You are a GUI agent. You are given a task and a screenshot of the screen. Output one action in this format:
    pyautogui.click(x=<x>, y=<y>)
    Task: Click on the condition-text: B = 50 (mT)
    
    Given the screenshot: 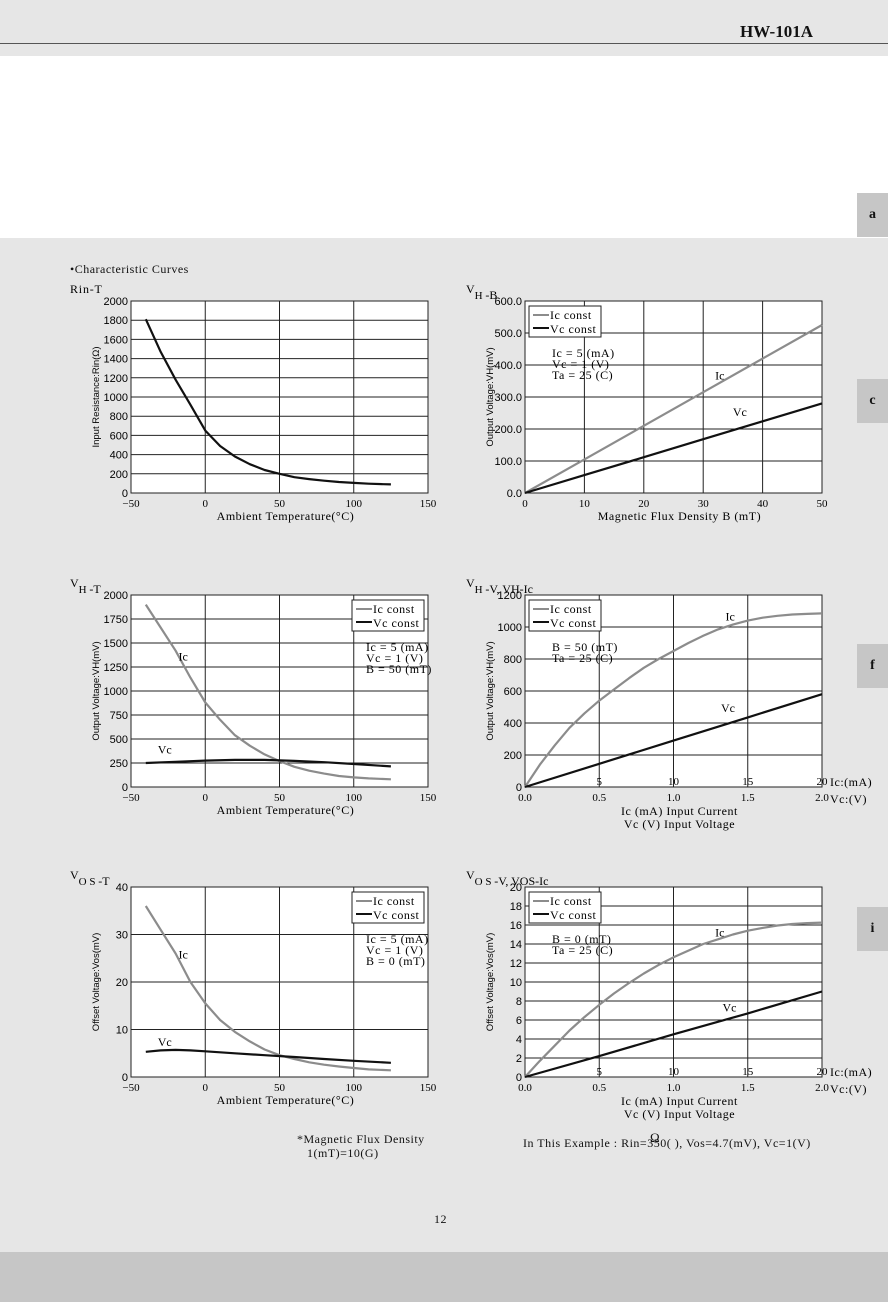 What is the action you would take?
    pyautogui.click(x=399, y=669)
    